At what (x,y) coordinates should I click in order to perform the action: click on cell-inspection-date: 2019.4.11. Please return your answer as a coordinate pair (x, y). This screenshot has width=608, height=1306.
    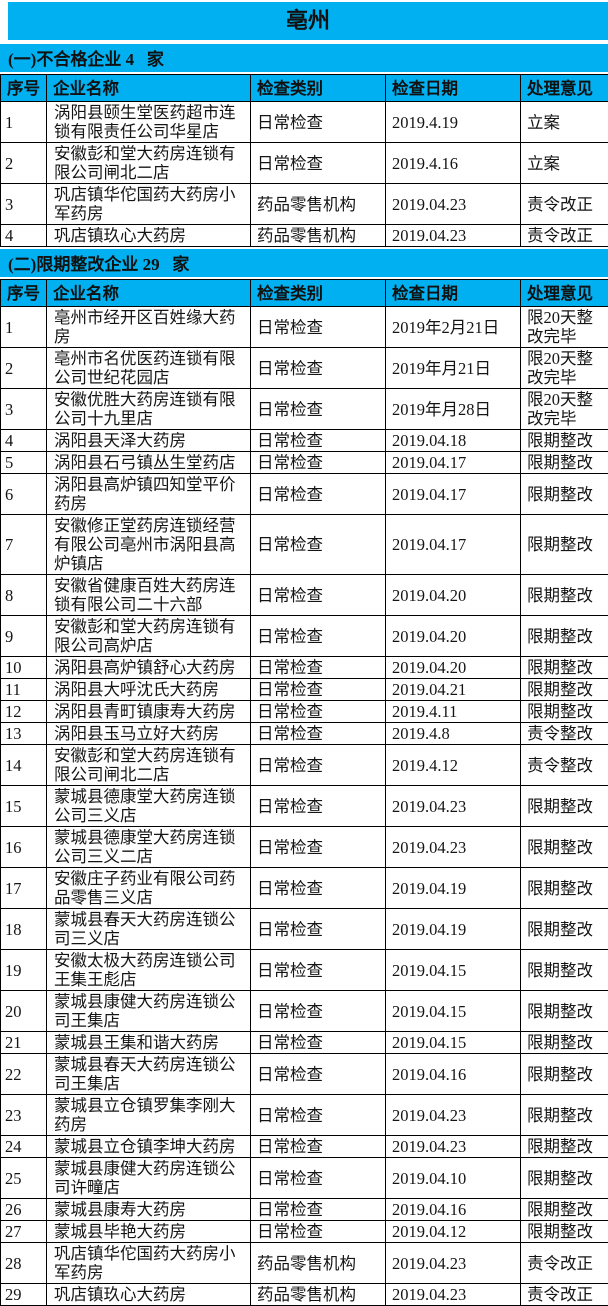
    Looking at the image, I should click on (453, 712).